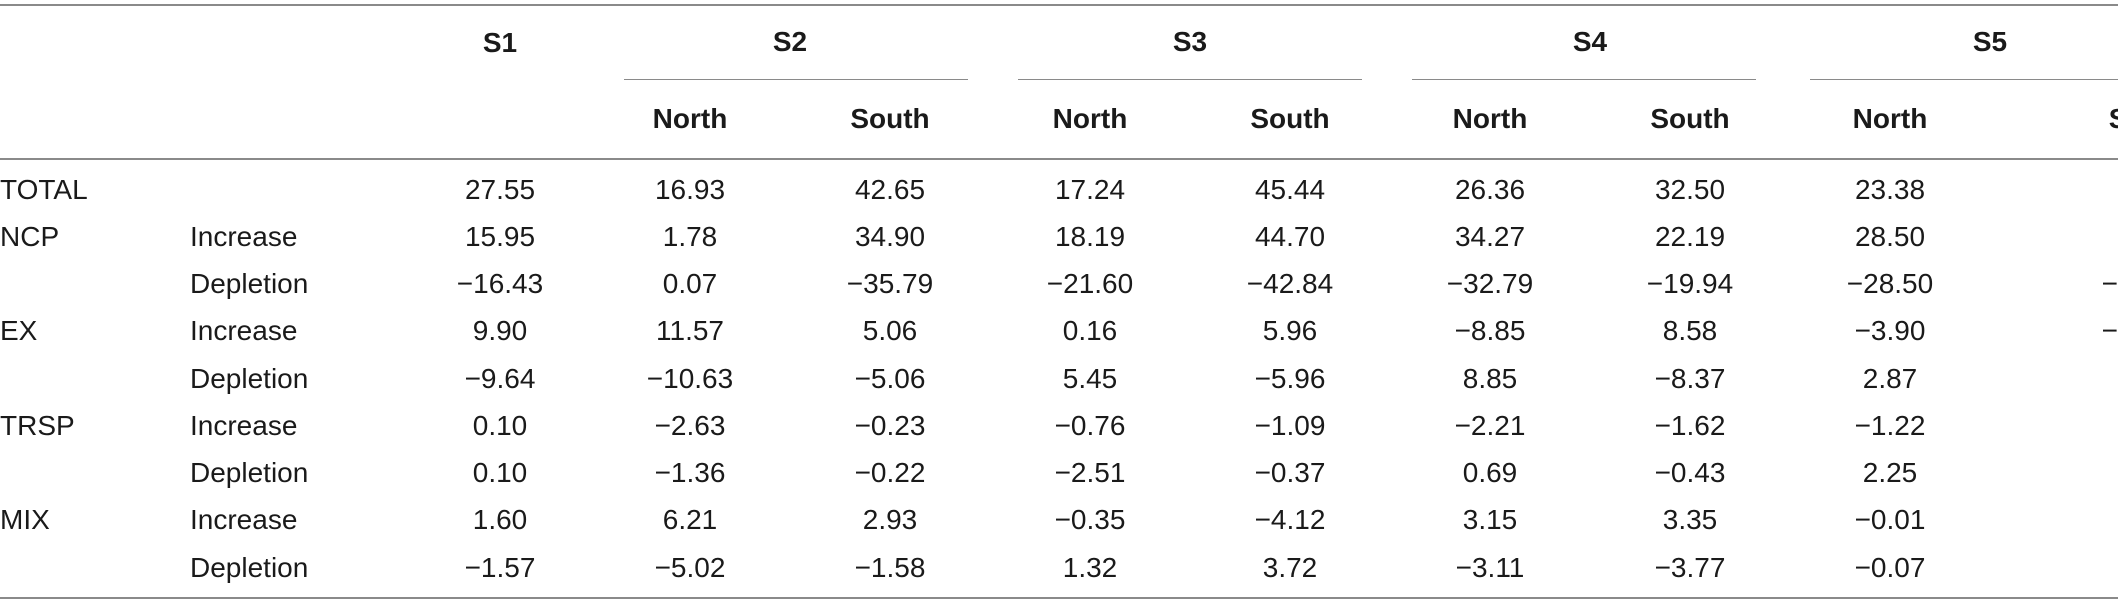 This screenshot has width=2118, height=614. Describe the element at coordinates (1690, 236) in the screenshot. I see `table-cell: 22.19` at that location.